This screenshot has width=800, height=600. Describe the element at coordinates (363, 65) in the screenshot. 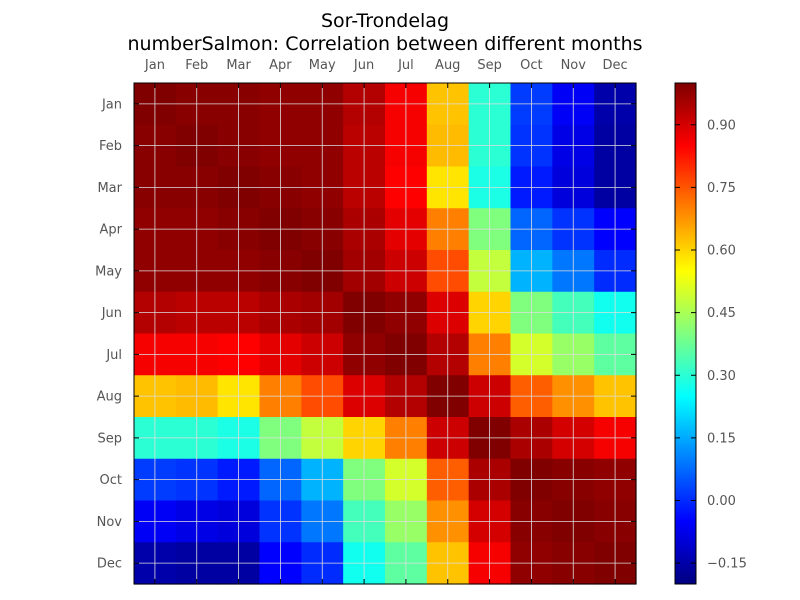

I see `x-tick-label: Jun` at that location.